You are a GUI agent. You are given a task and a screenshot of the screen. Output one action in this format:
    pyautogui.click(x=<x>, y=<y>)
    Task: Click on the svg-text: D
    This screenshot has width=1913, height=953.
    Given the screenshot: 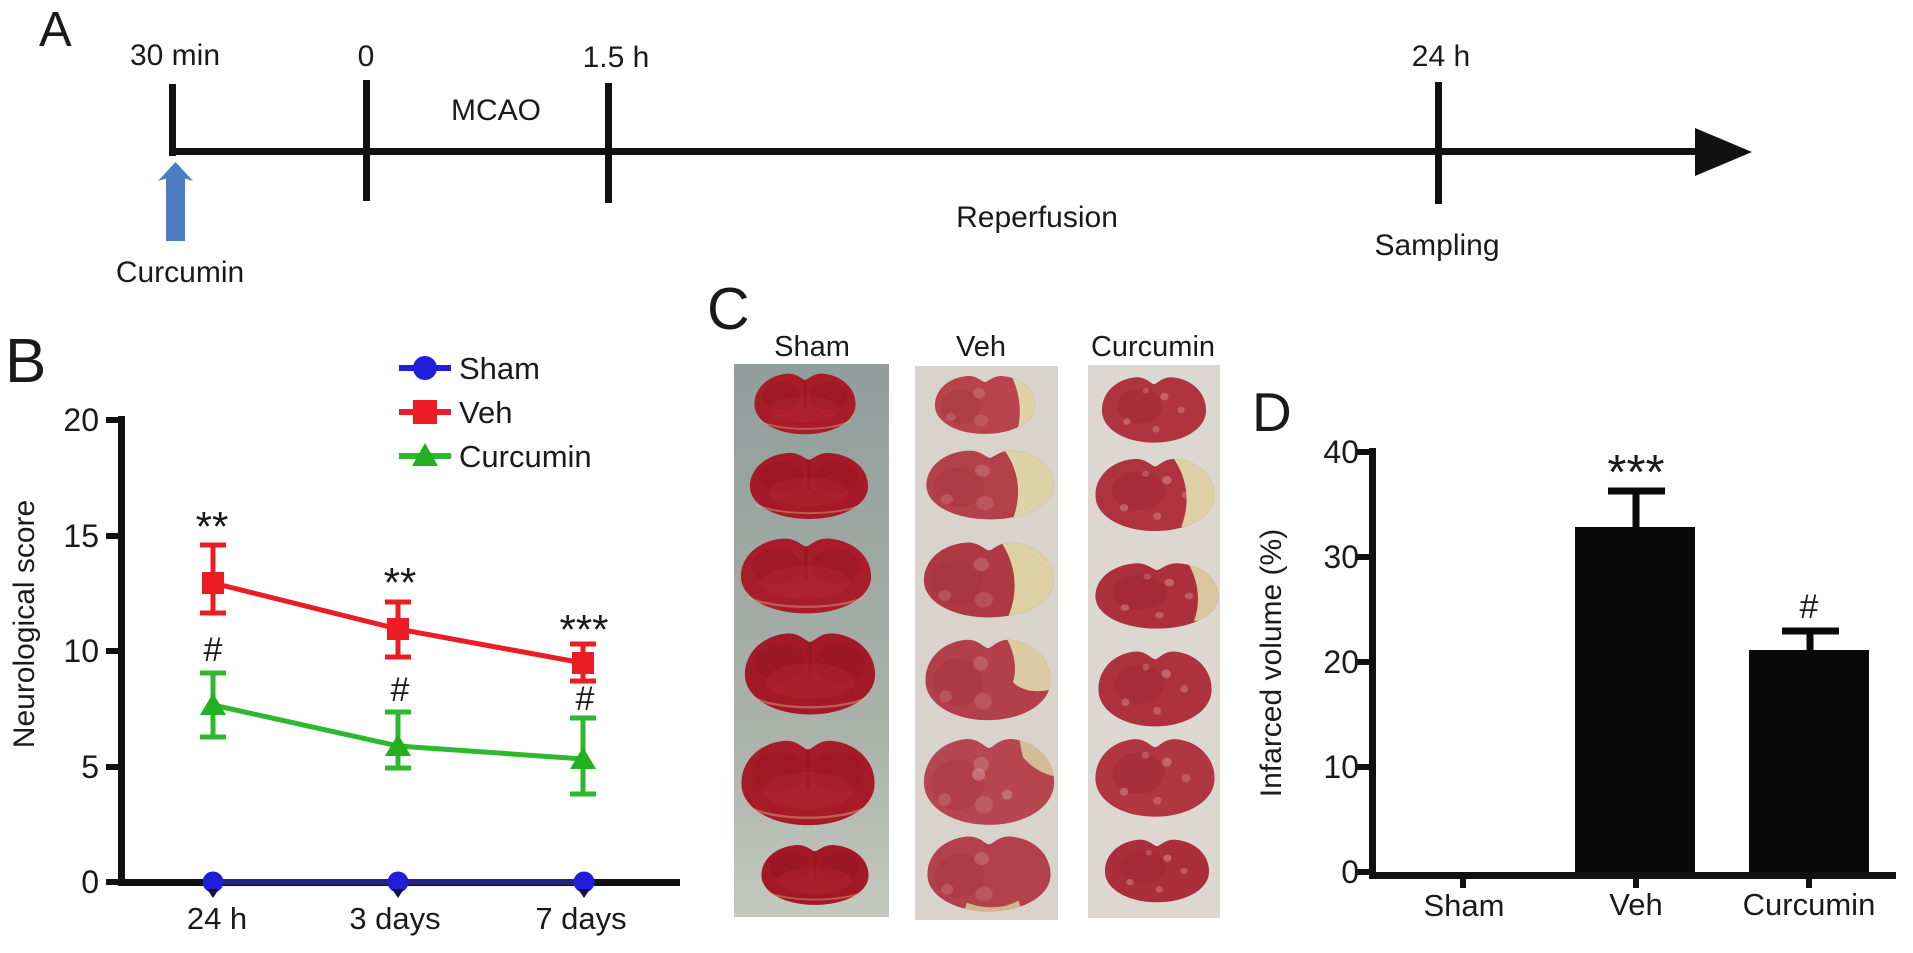 What is the action you would take?
    pyautogui.click(x=1272, y=412)
    